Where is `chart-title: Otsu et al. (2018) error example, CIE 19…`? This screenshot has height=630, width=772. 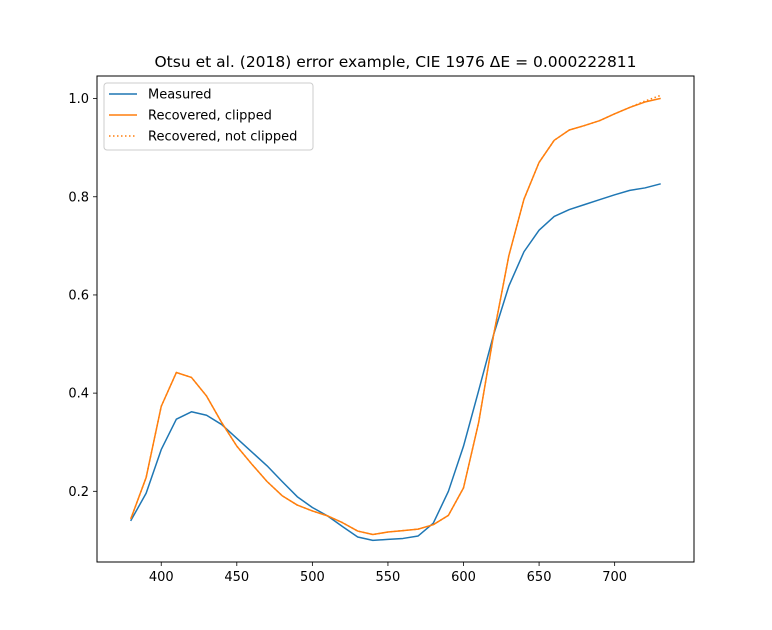
chart-title: Otsu et al. (2018) error example, CIE 19… is located at coordinates (395, 62).